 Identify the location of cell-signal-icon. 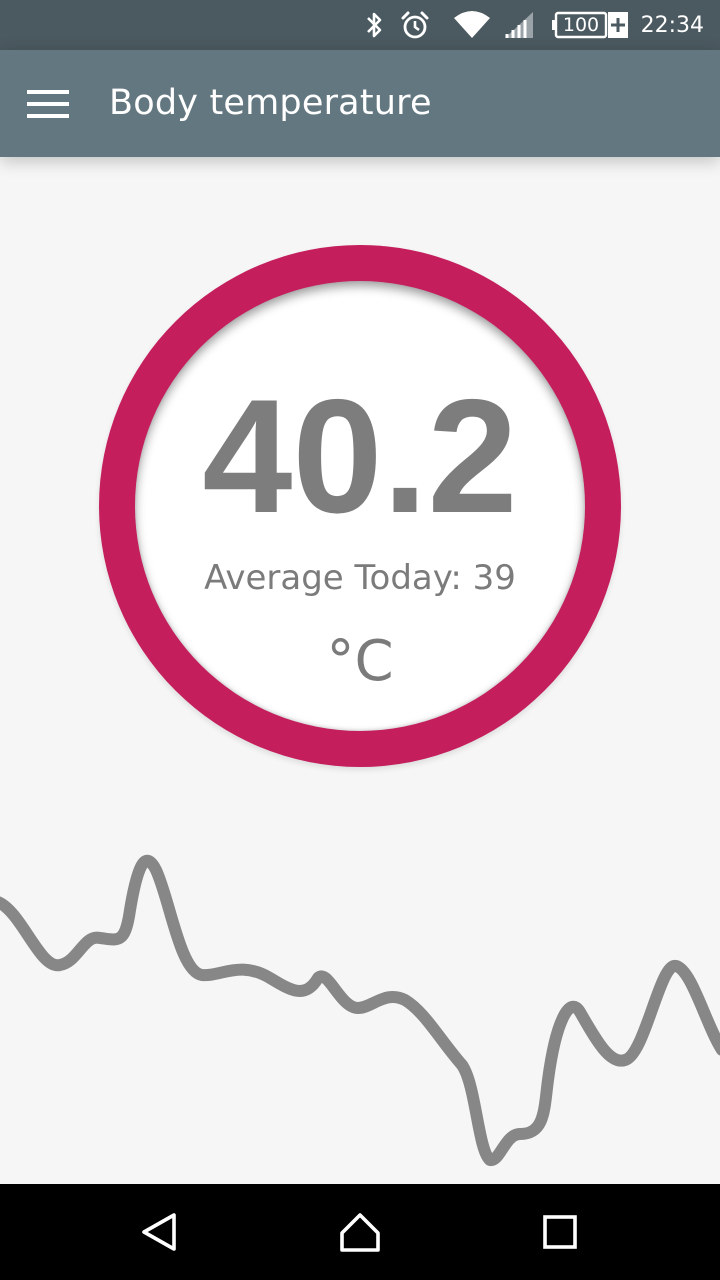
(519, 25).